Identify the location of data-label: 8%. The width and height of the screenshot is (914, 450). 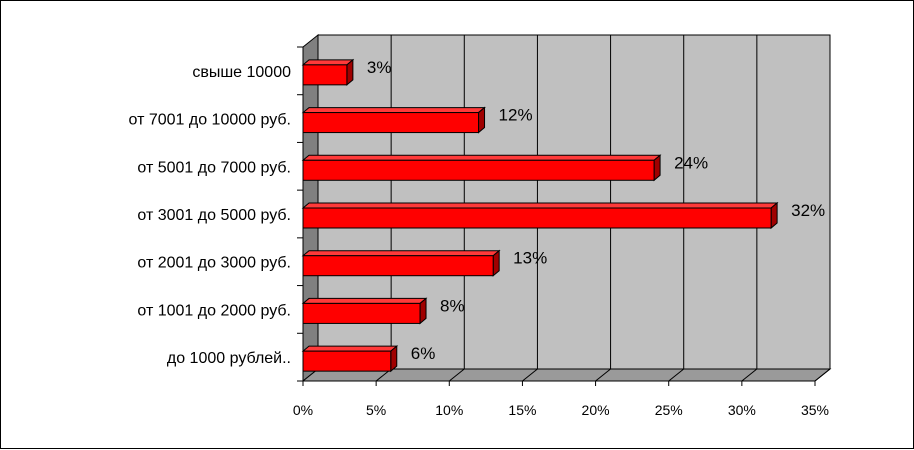
(452, 305).